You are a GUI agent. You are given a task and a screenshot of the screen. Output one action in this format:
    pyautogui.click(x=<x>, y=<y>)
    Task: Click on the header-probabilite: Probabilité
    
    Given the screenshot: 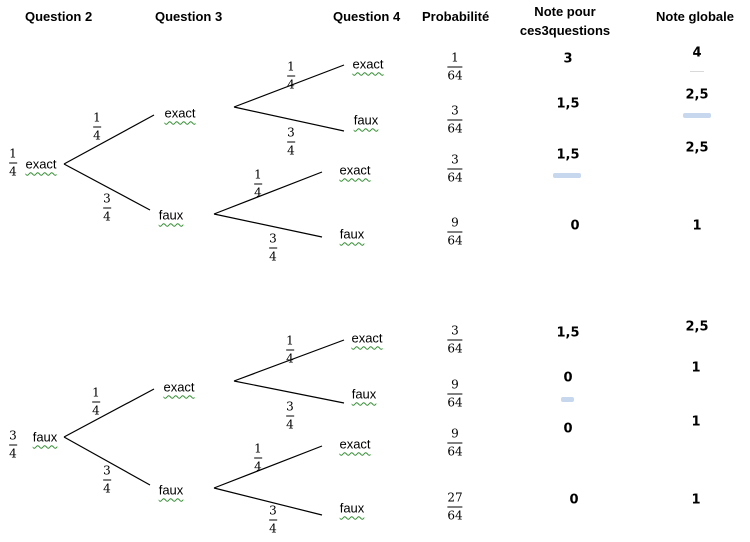 What is the action you would take?
    pyautogui.click(x=456, y=16)
    